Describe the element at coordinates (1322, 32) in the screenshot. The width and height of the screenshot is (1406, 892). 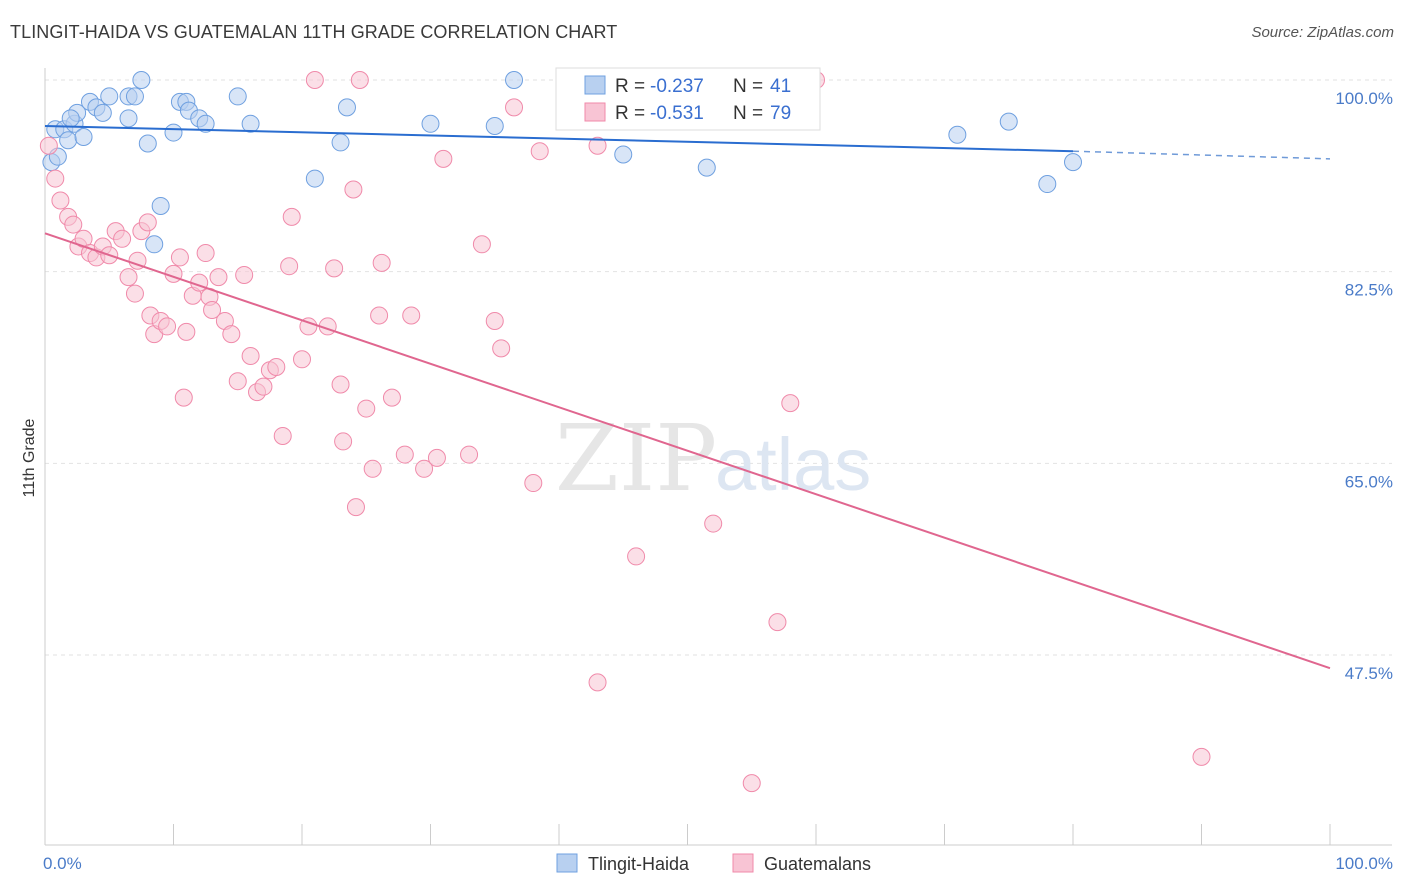
I see `chart-source: Source: ZipAtlas.com` at that location.